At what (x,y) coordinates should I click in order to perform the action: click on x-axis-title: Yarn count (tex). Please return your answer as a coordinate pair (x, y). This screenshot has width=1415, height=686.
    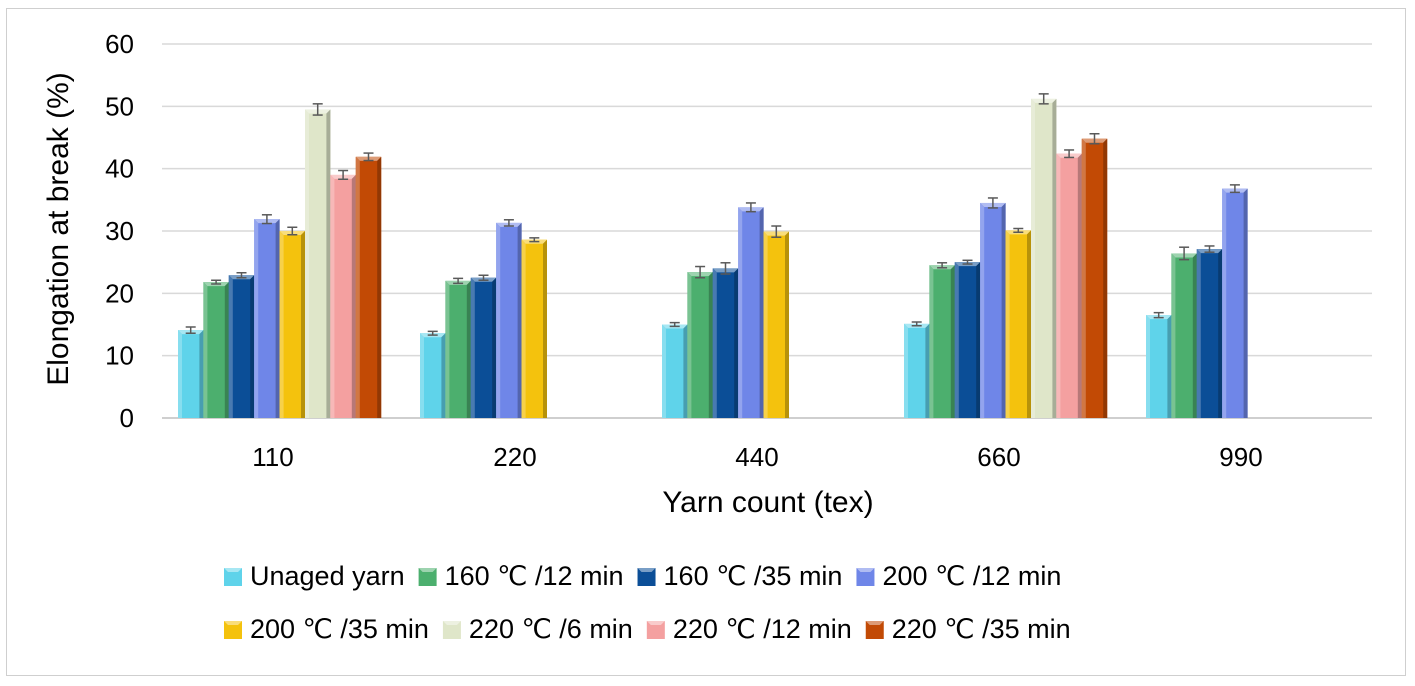
    Looking at the image, I should click on (767, 502).